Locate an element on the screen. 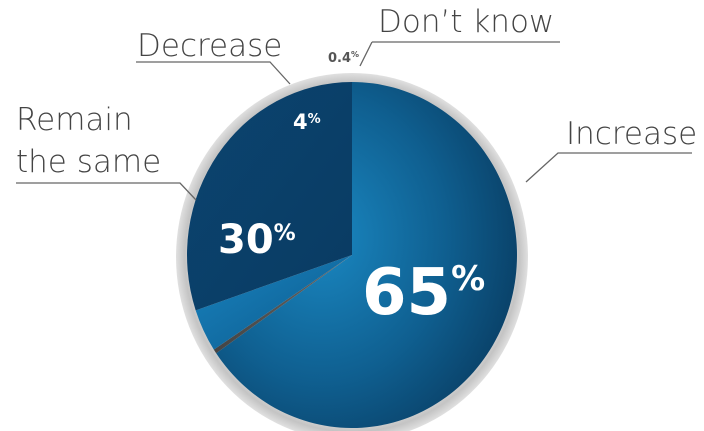  label-decrease: Decrease is located at coordinates (209, 46).